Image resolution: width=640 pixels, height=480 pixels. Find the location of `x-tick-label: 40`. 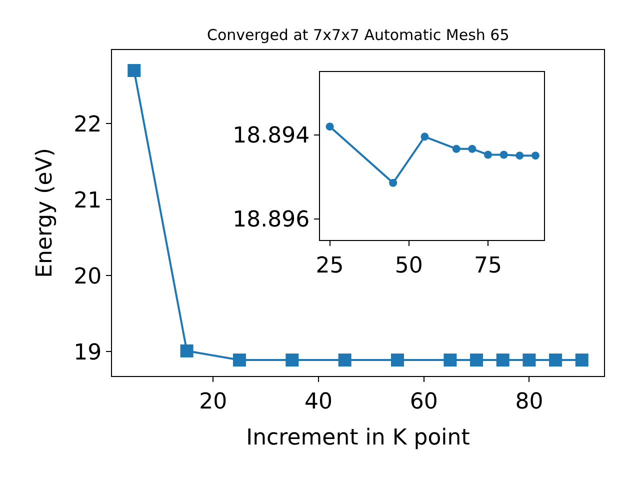

x-tick-label: 40 is located at coordinates (318, 401).